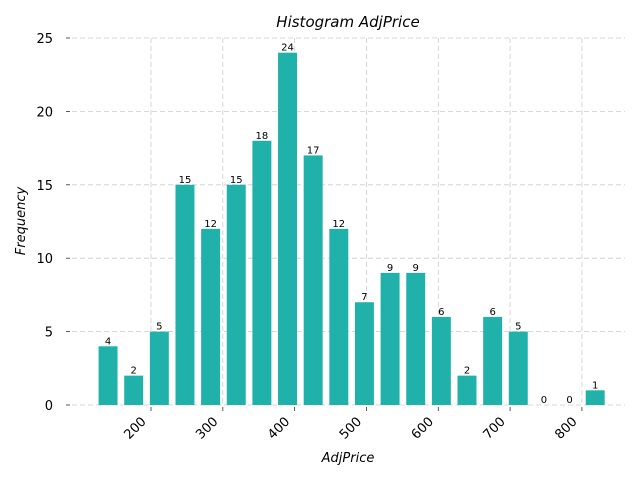 This screenshot has height=480, width=640. What do you see at coordinates (351, 428) in the screenshot?
I see `x-tick-label: 500` at bounding box center [351, 428].